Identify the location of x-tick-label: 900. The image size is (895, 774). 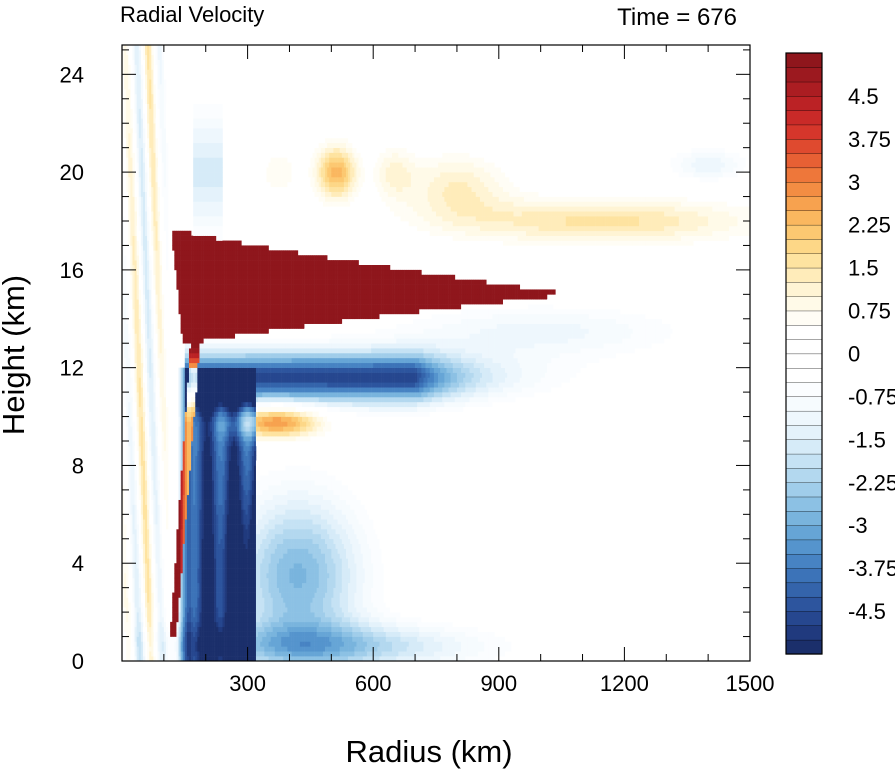
(498, 683).